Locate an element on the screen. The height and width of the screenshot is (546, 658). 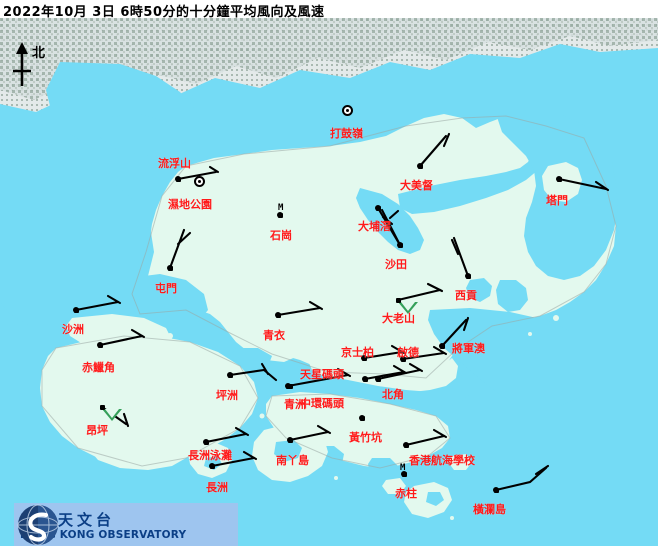
station-label: 赤柱 is located at coordinates (406, 493).